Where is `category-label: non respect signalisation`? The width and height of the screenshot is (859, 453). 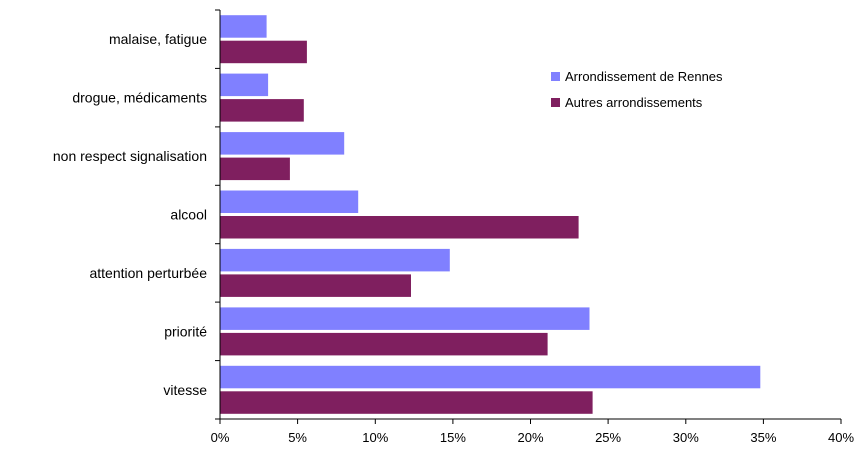 category-label: non respect signalisation is located at coordinates (130, 156).